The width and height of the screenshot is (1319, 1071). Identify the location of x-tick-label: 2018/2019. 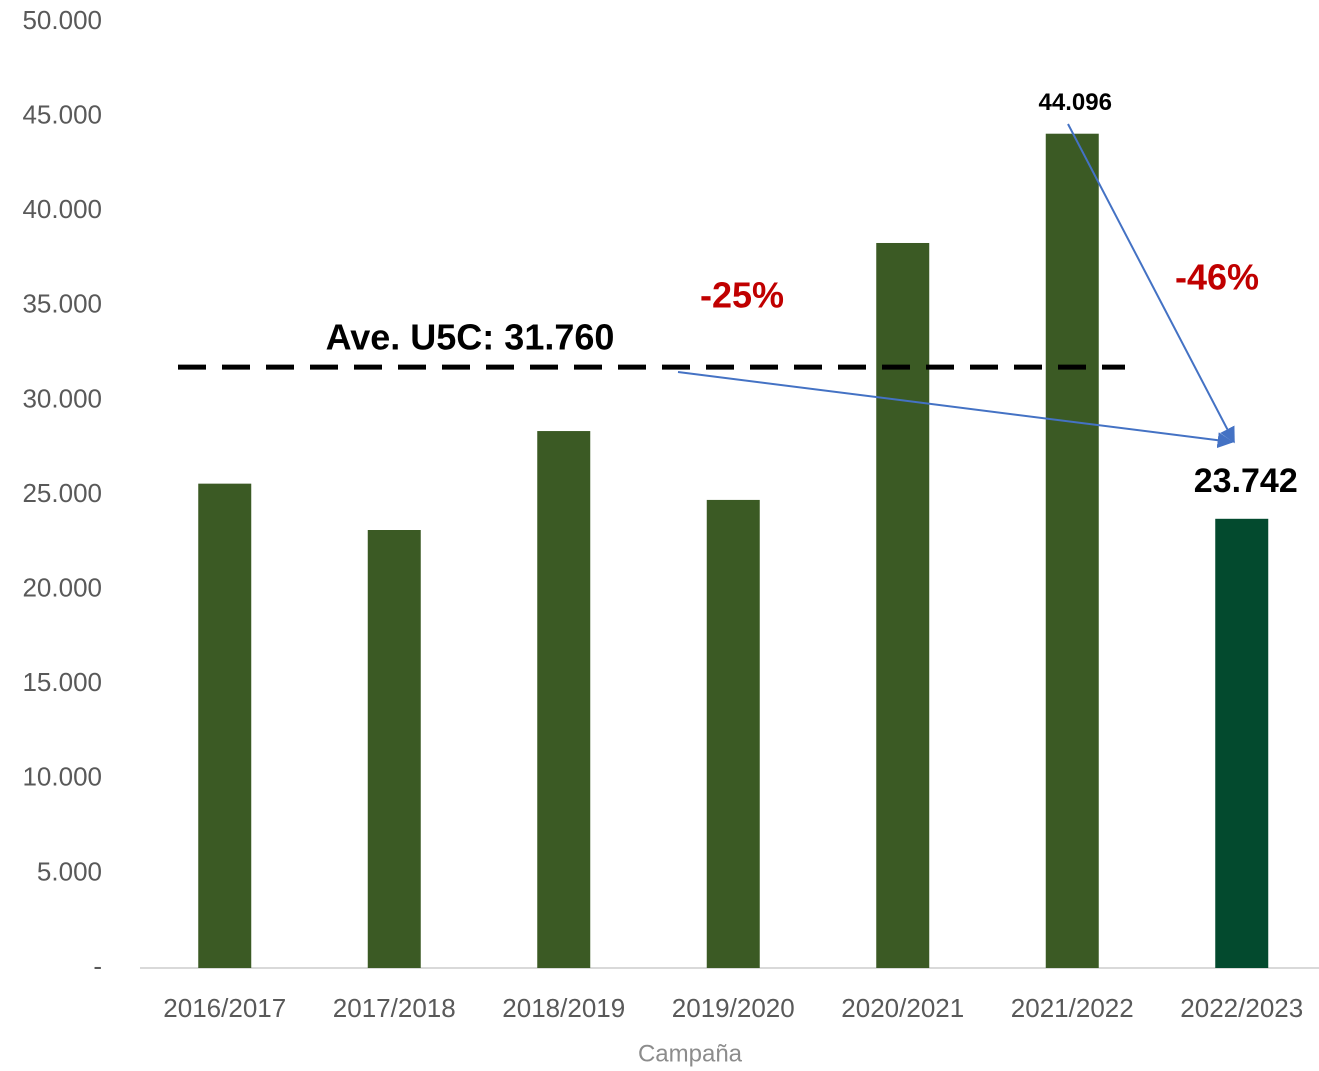
(563, 1008).